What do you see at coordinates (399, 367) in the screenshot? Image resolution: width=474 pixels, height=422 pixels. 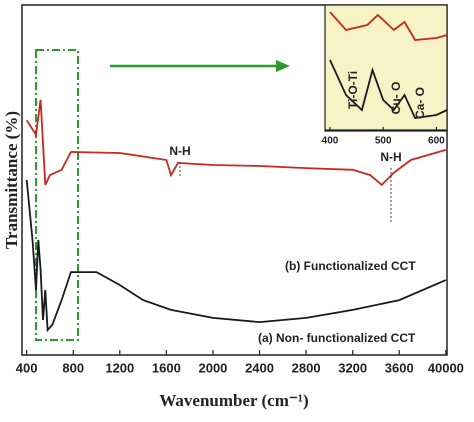 I see `x-tick-label: 3600` at bounding box center [399, 367].